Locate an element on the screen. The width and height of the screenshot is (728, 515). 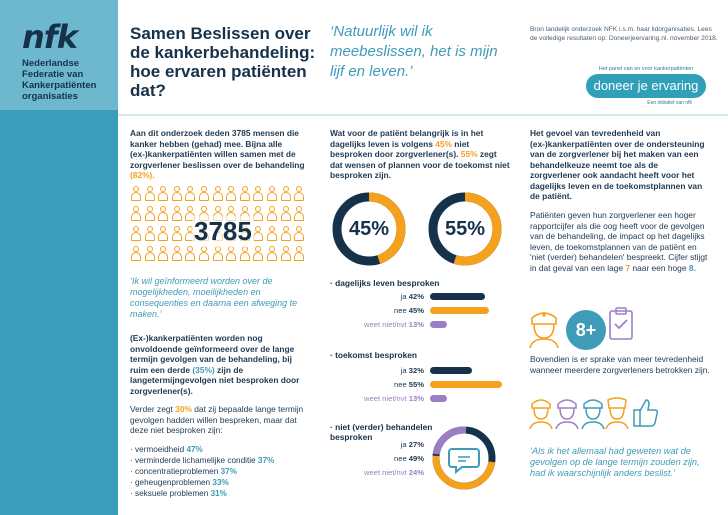
row-label: ja 27% is located at coordinates (379, 444).